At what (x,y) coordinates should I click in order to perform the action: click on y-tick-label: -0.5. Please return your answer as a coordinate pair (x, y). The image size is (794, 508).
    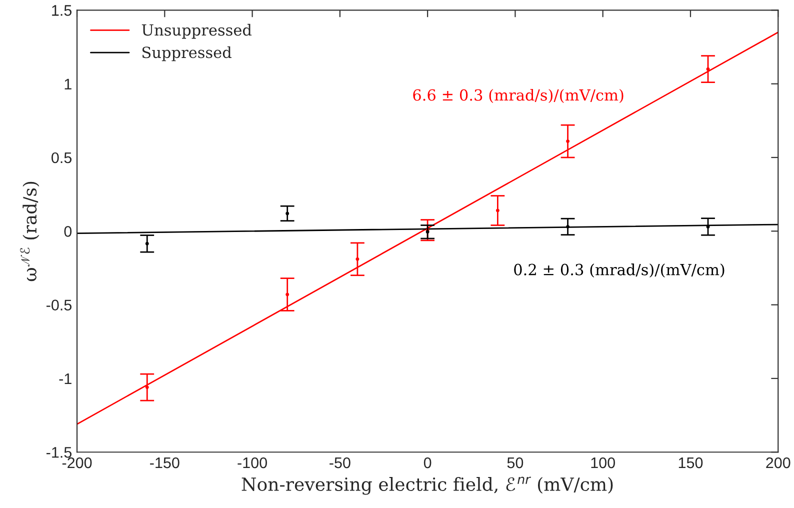
    Looking at the image, I should click on (59, 305).